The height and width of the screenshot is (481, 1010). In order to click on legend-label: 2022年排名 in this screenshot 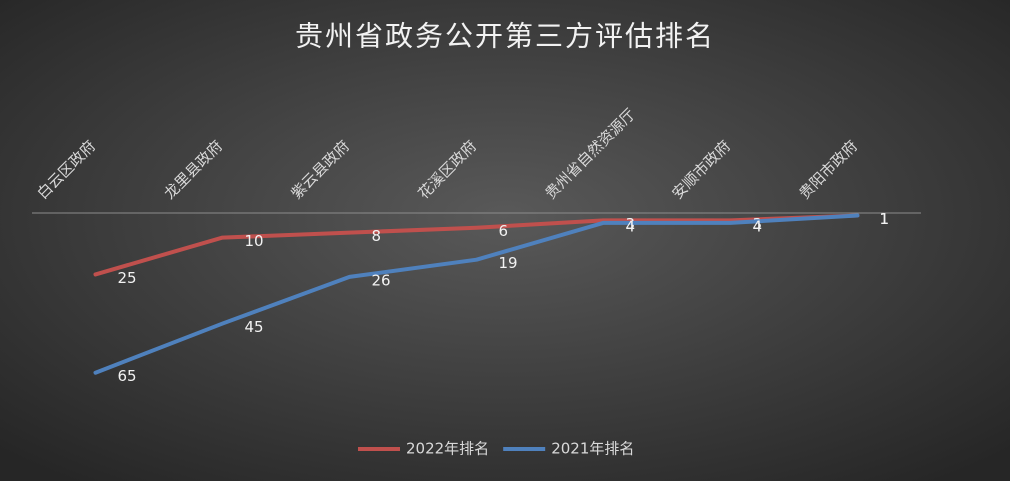, I will do `click(447, 449)`.